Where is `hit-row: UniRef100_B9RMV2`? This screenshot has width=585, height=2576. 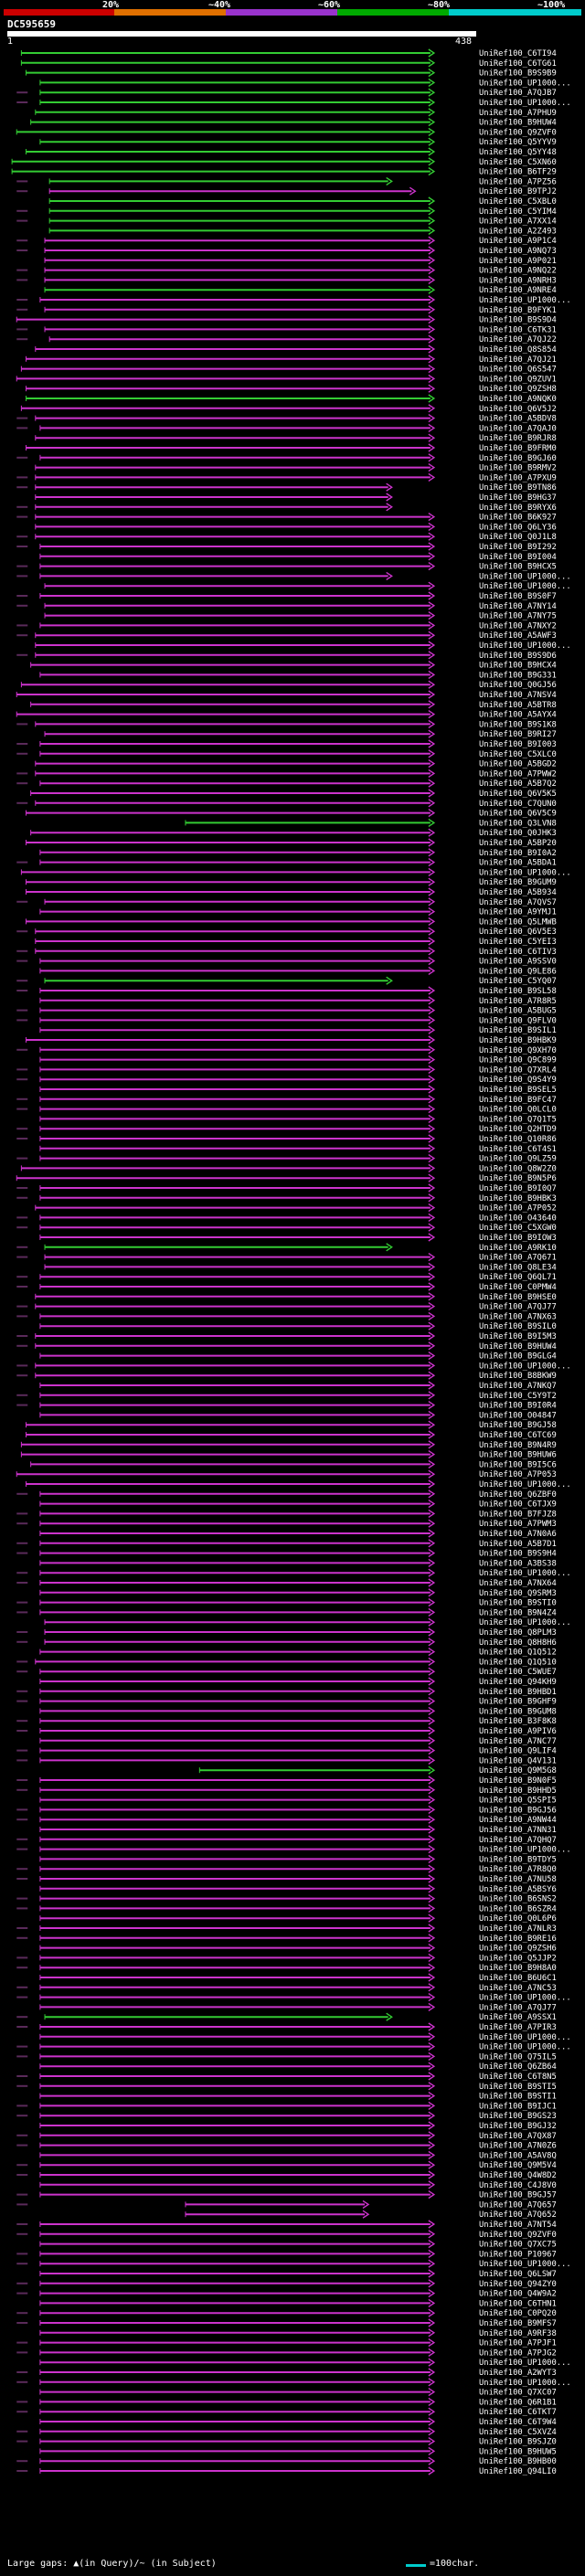 hit-row: UniRef100_B9RMV2 is located at coordinates (296, 468).